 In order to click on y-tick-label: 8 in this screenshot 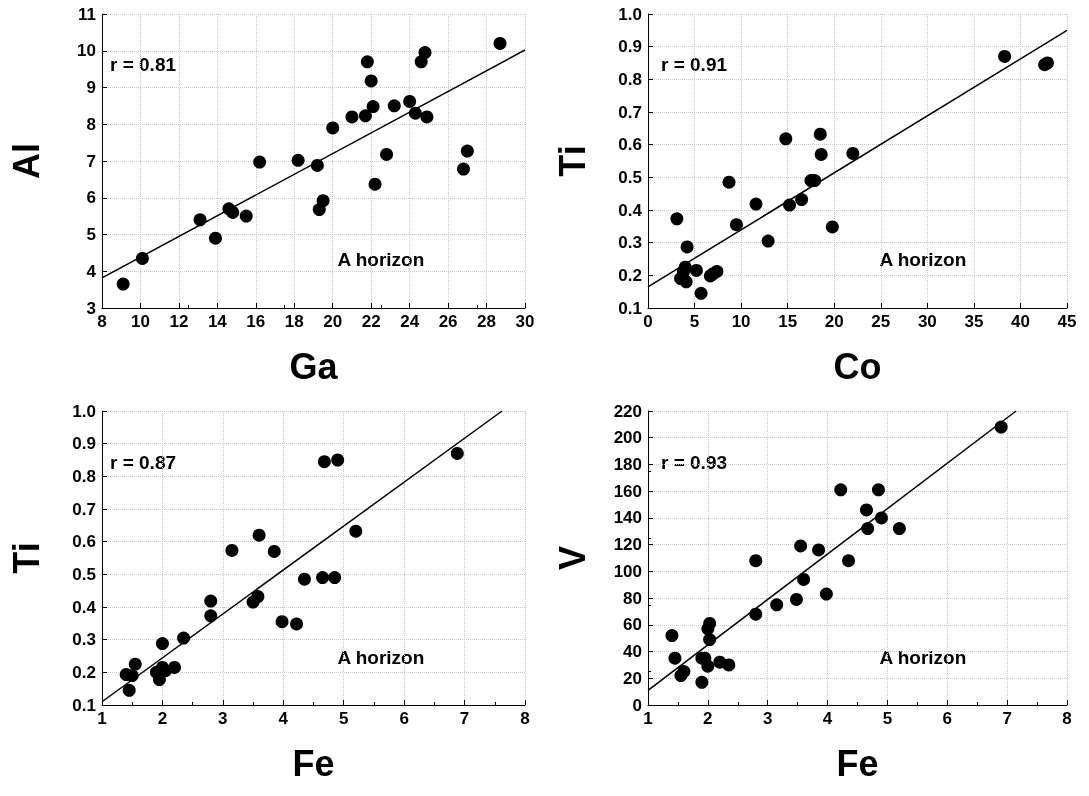, I will do `click(91, 124)`.